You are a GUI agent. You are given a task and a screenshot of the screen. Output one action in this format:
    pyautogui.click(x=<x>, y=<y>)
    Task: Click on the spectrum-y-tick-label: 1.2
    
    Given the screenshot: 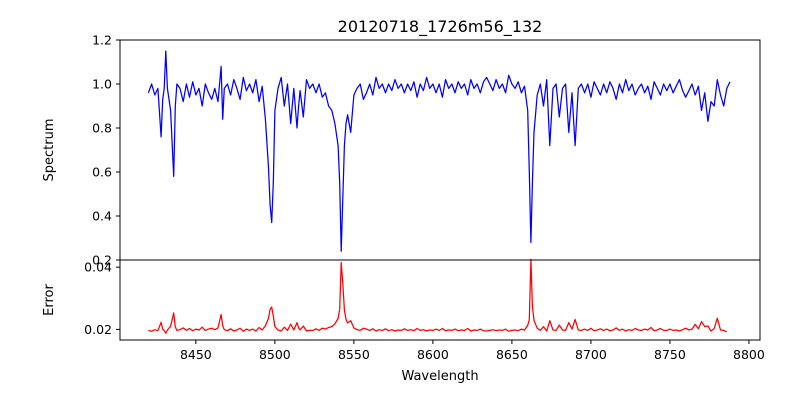 What is the action you would take?
    pyautogui.click(x=102, y=40)
    